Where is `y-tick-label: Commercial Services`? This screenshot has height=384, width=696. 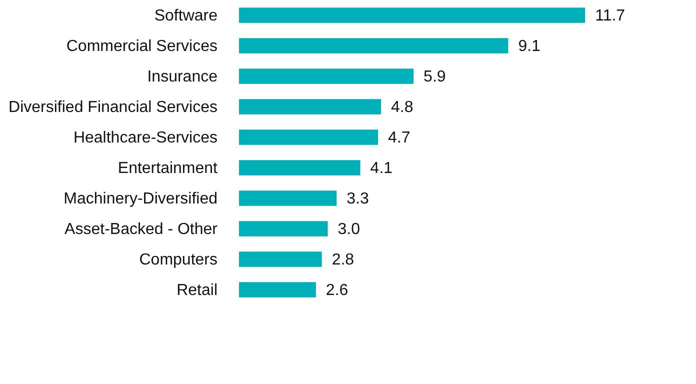 y-tick-label: Commercial Services is located at coordinates (142, 46).